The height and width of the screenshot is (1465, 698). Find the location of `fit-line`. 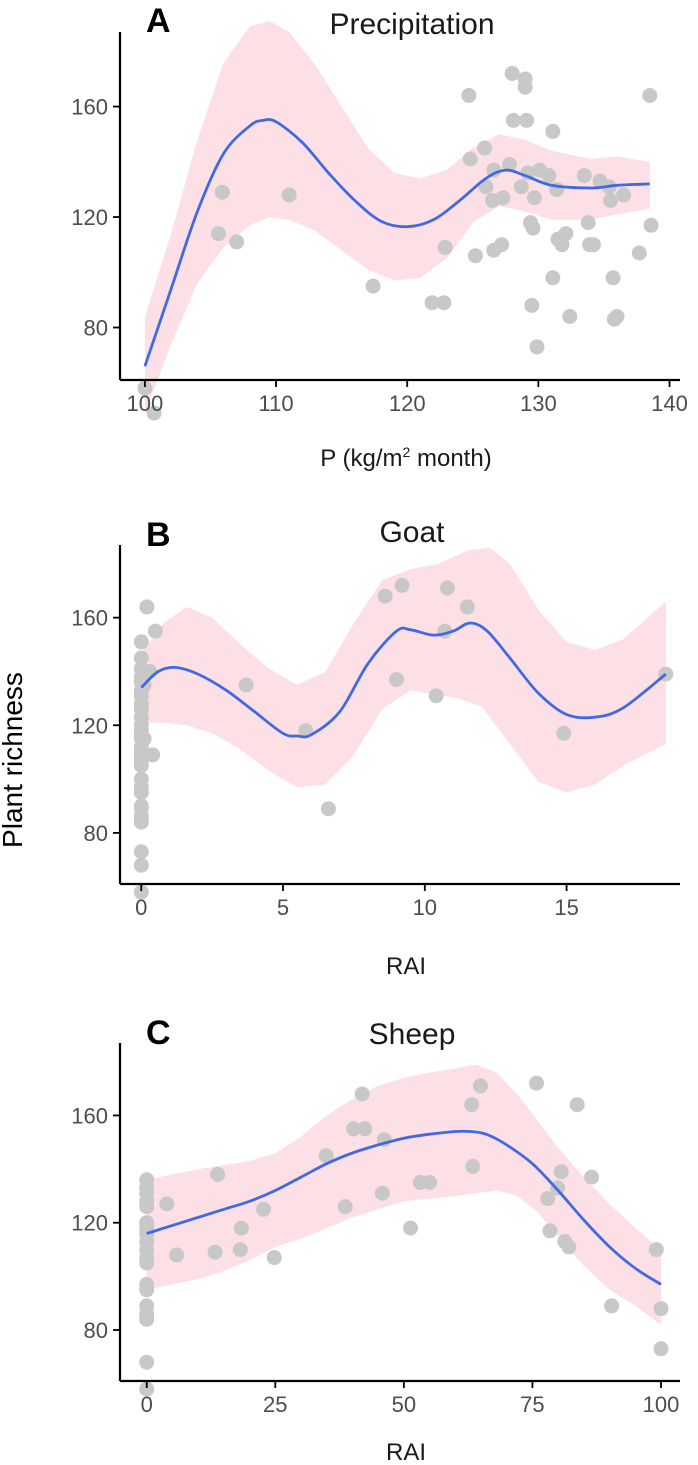

fit-line is located at coordinates (396, 242).